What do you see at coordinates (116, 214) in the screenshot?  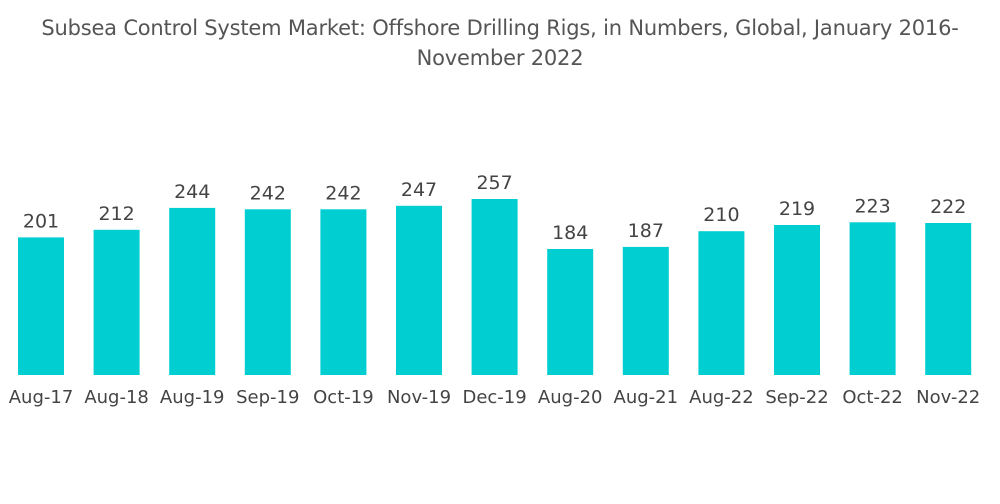 I see `data-label-aug-18: 212` at bounding box center [116, 214].